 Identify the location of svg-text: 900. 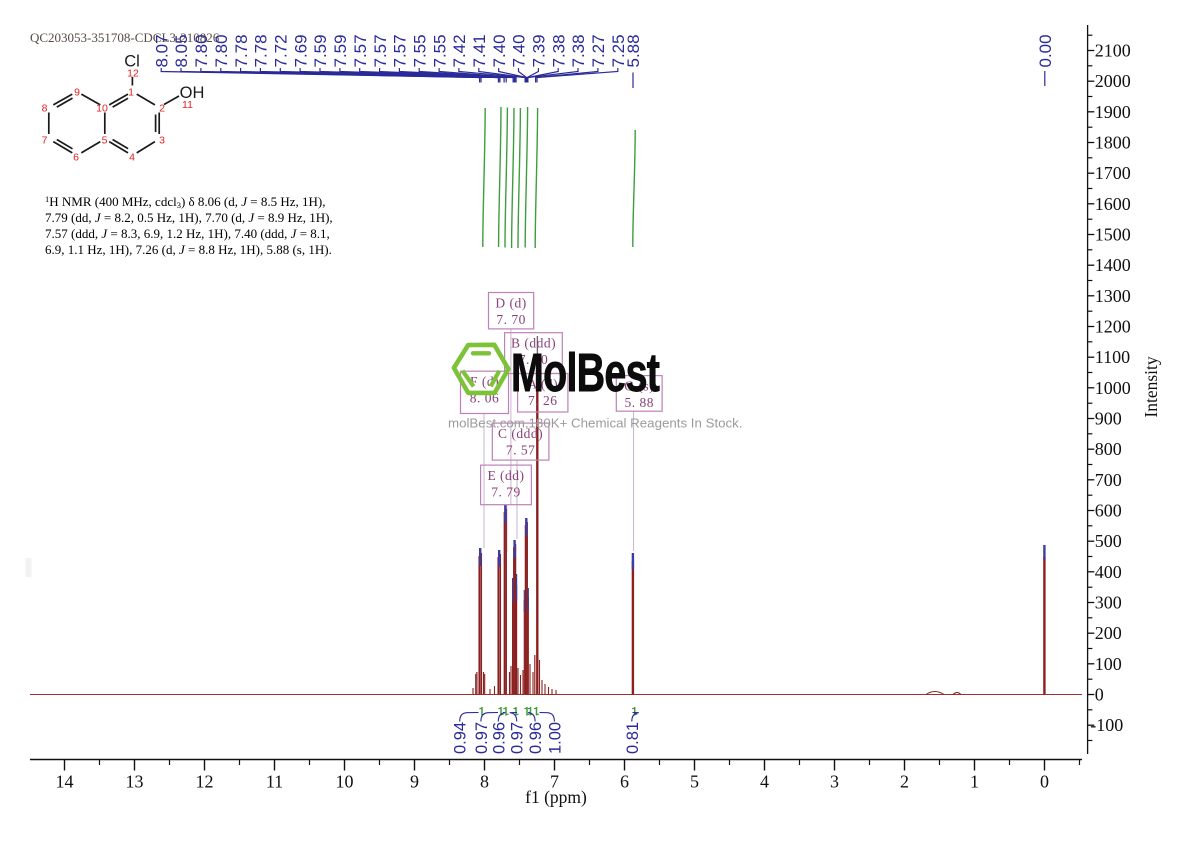
(1108, 419).